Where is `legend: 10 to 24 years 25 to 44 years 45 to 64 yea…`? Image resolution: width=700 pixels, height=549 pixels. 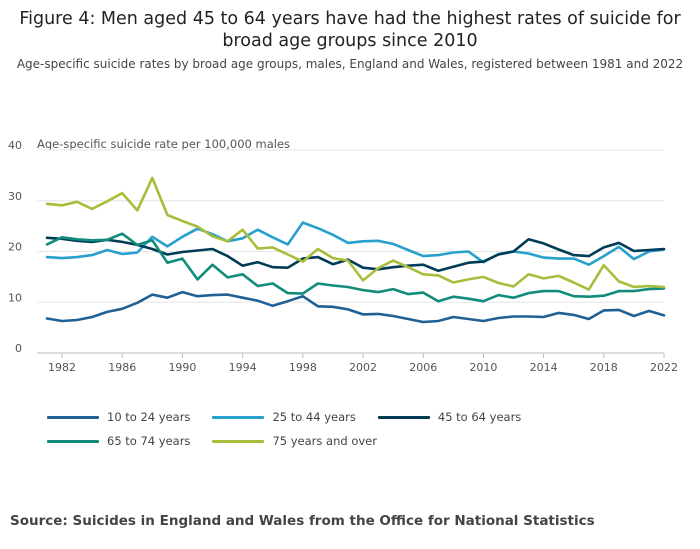 legend: 10 to 24 years 25 to 44 years 45 to 64 yea… is located at coordinates (362, 429).